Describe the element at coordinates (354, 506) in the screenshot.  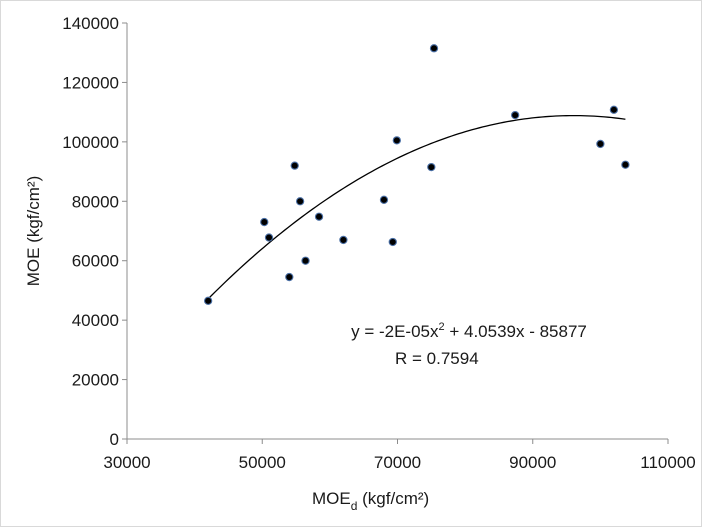
I see `x-axis-title-subscript: d` at that location.